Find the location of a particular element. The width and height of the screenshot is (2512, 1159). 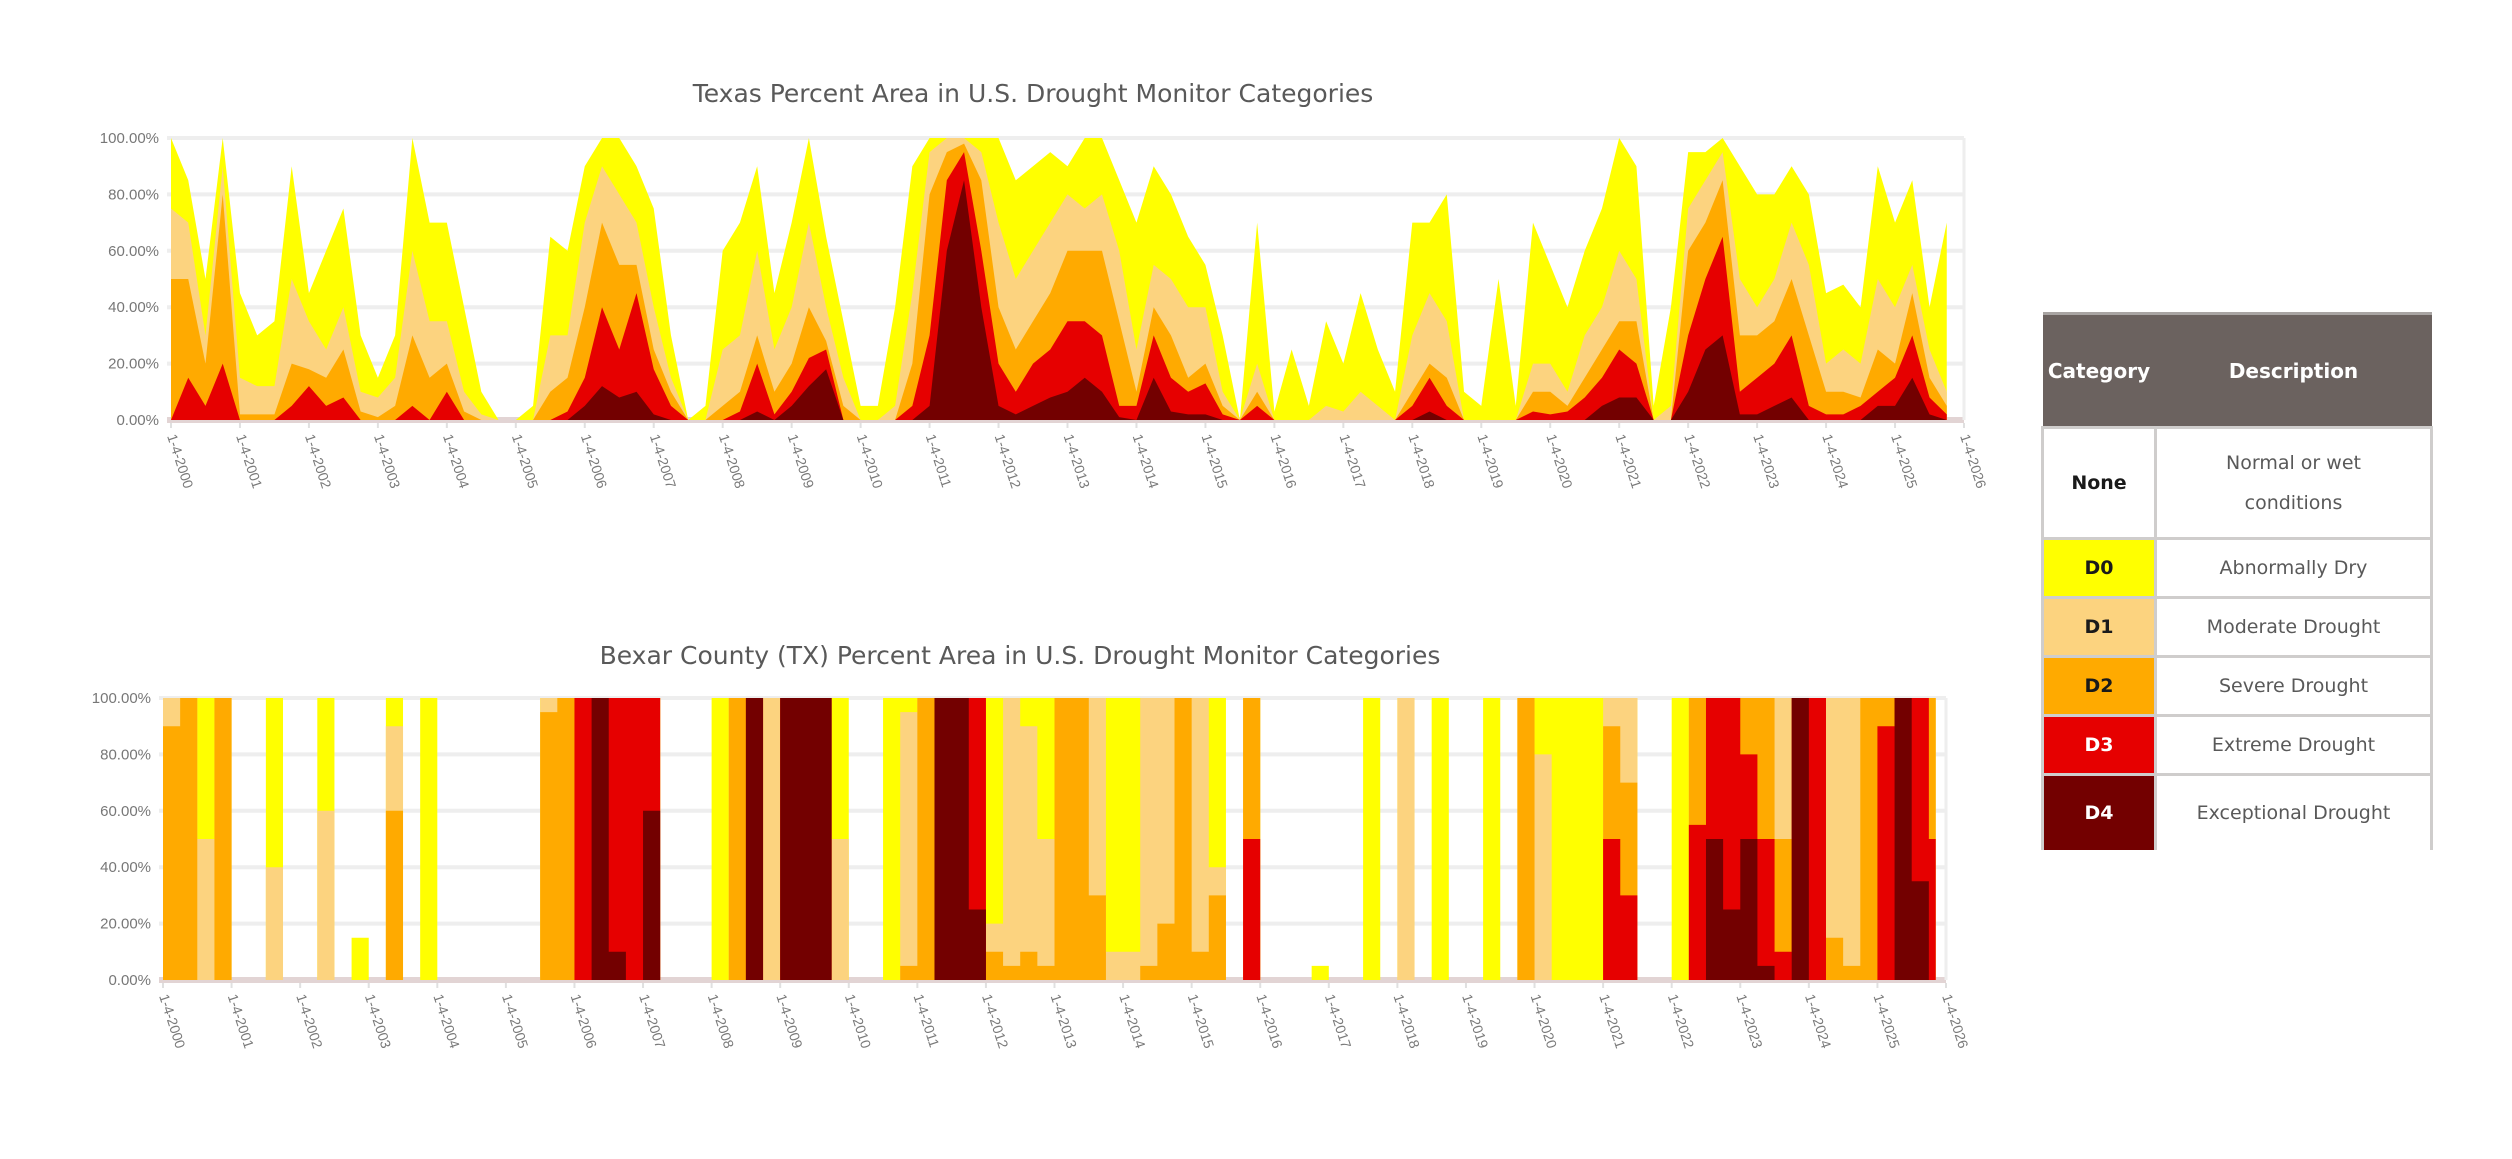

legend-row-none: None Normal or wet conditions is located at coordinates (2237, 483).